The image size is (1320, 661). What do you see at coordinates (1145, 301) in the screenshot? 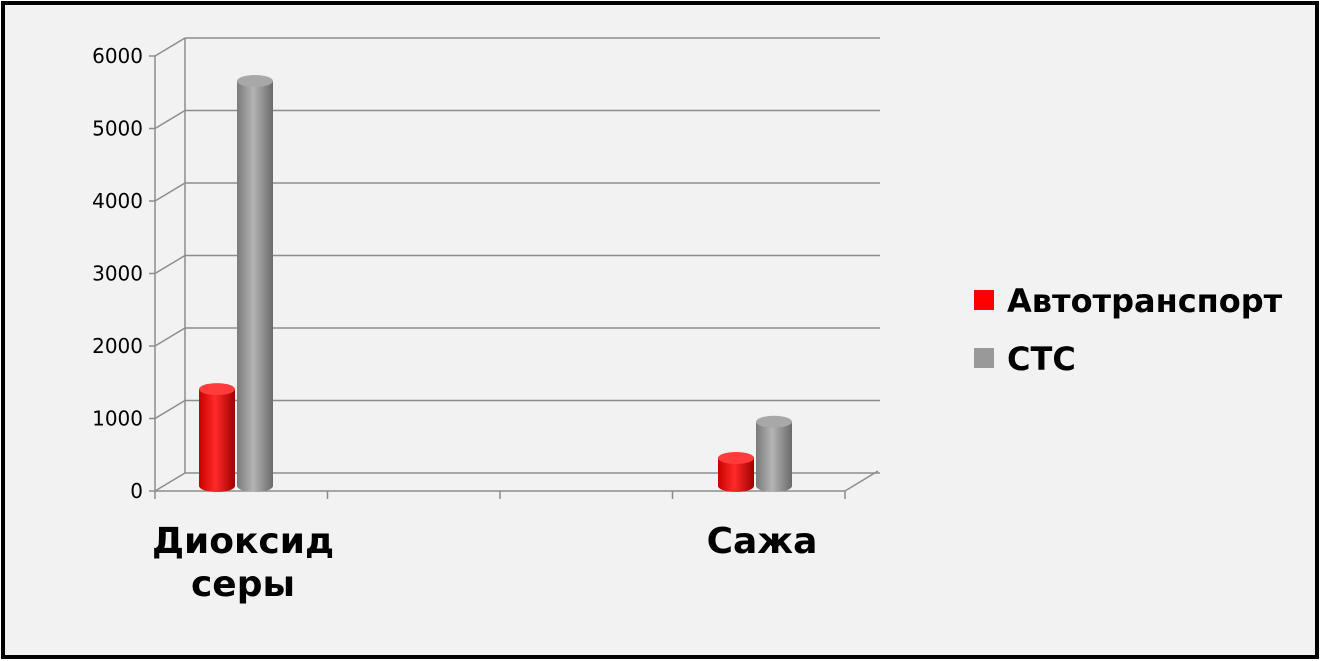
I see `legend-label: Автотранспорт` at bounding box center [1145, 301].